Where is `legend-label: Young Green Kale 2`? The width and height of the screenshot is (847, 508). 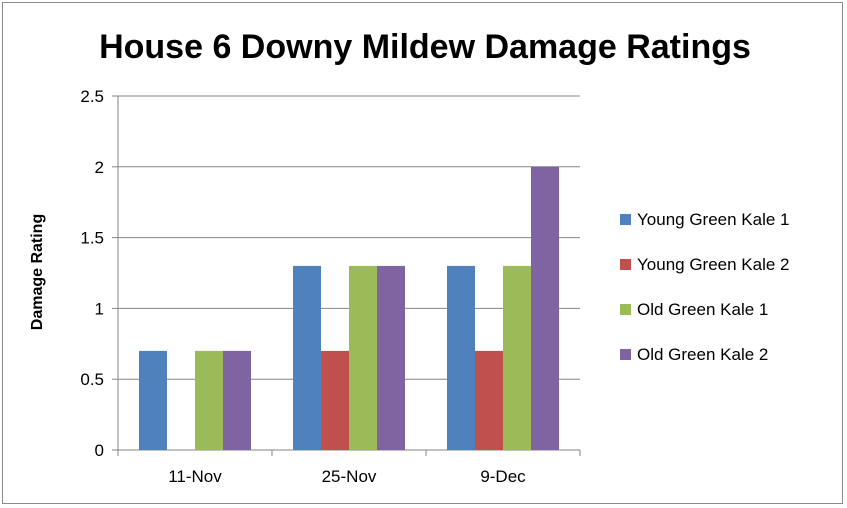 legend-label: Young Green Kale 2 is located at coordinates (713, 264).